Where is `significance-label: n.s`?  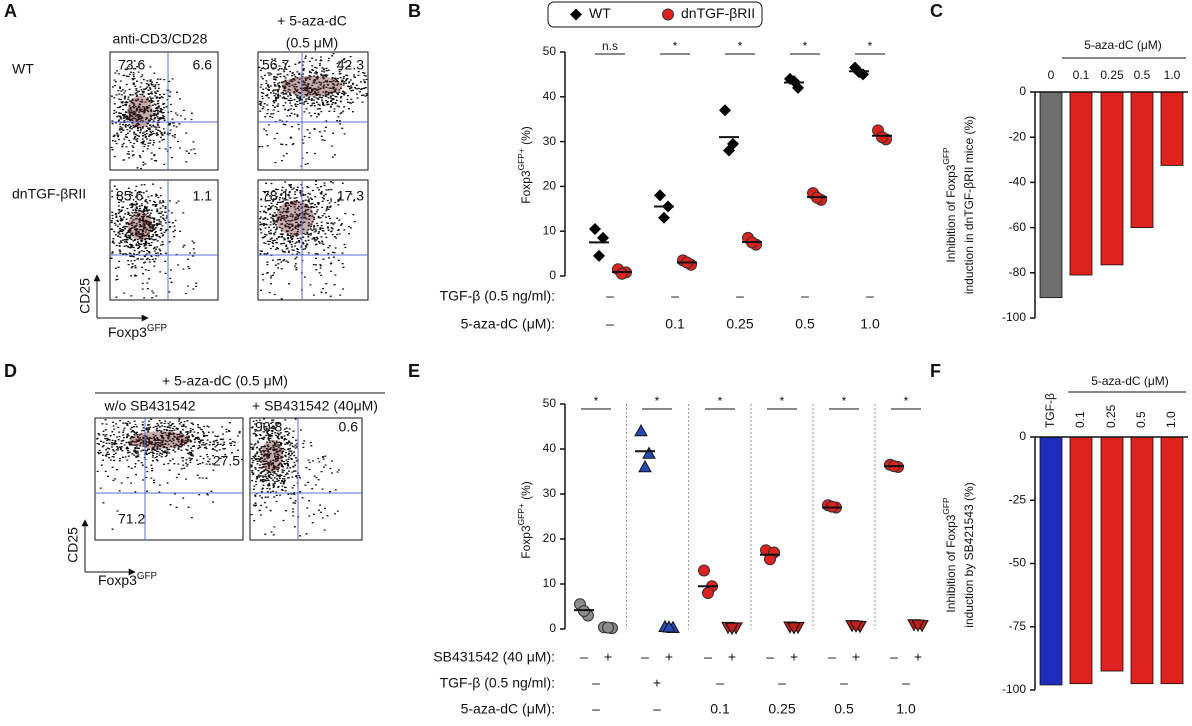
significance-label: n.s is located at coordinates (610, 46).